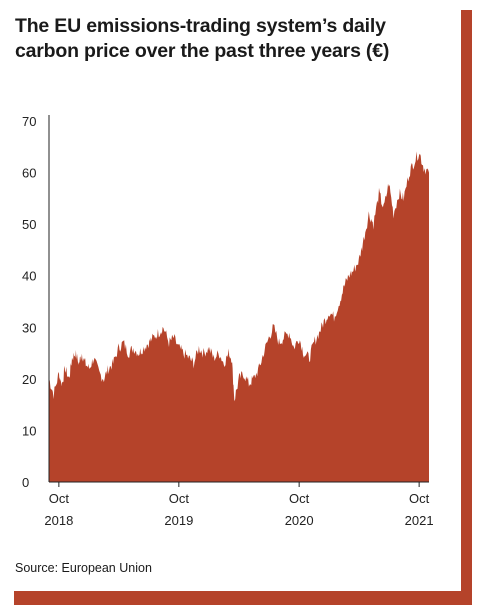  Describe the element at coordinates (25, 482) in the screenshot. I see `y-tick-label: 0` at that location.